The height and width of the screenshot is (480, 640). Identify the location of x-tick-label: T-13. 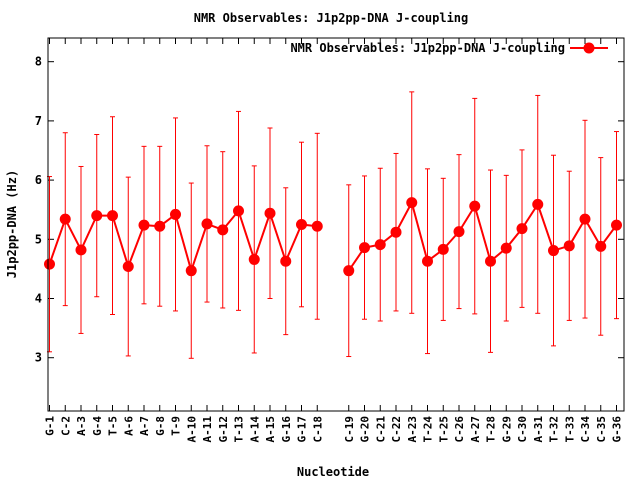
(239, 429).